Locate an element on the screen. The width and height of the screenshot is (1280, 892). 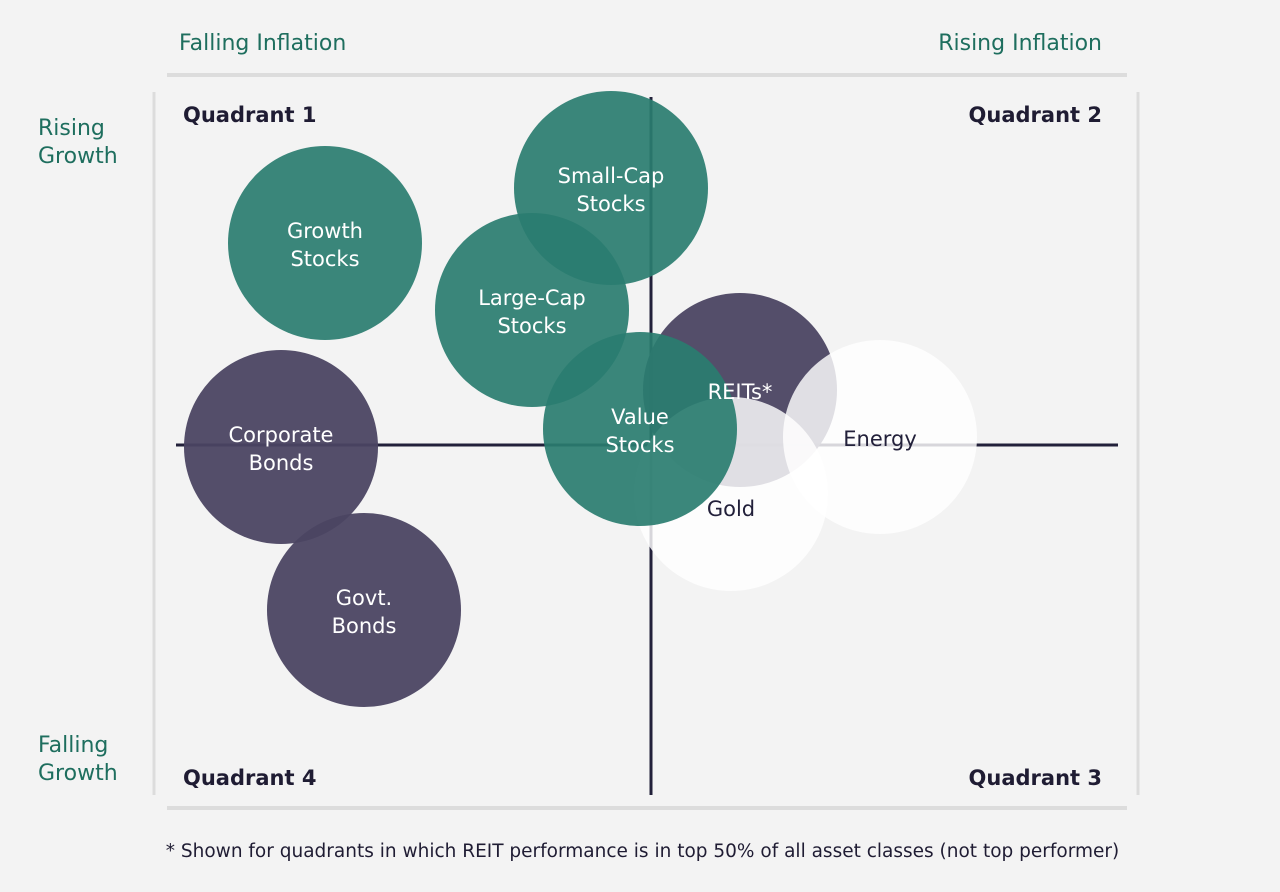
corporate-bonds-bubble is located at coordinates (281, 447).